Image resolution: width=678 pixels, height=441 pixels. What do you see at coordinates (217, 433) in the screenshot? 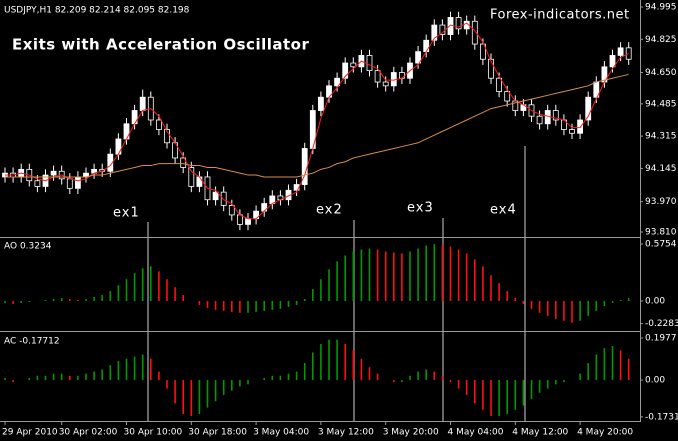
I see `x-tick-label: 30 Apr 18:00` at bounding box center [217, 433].